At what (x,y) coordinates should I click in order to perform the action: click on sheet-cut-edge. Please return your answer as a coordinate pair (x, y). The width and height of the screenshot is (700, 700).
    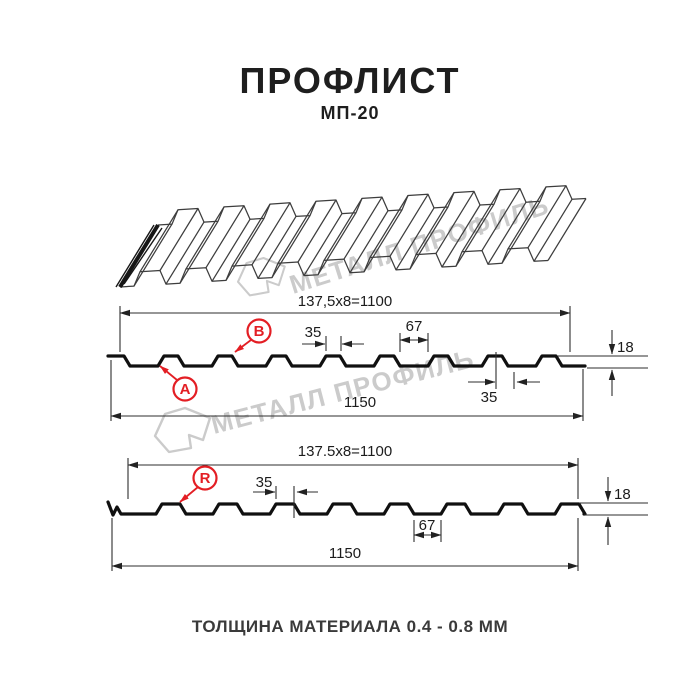
    Looking at the image, I should click on (139, 256).